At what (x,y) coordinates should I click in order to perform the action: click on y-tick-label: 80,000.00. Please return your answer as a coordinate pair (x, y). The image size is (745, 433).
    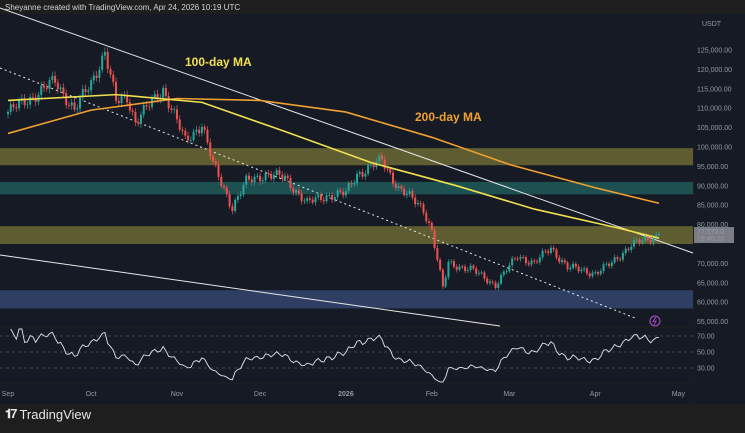
    Looking at the image, I should click on (712, 225).